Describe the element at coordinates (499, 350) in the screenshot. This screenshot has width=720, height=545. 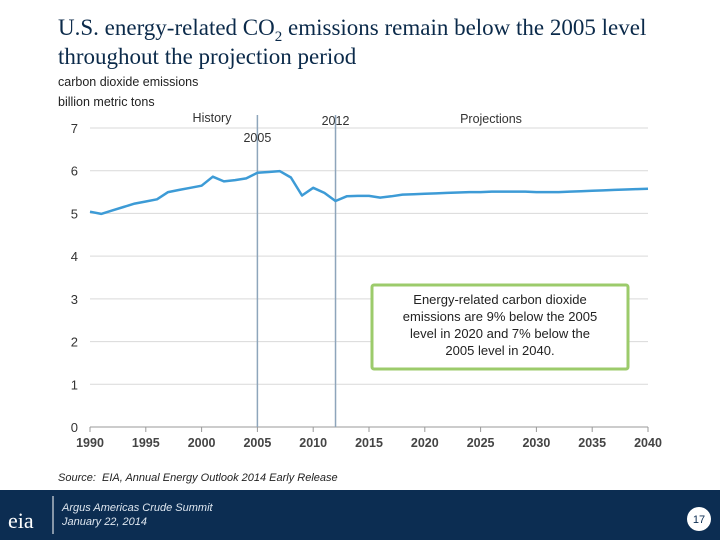
I see `callout-text: 2005 level in 2040.` at that location.